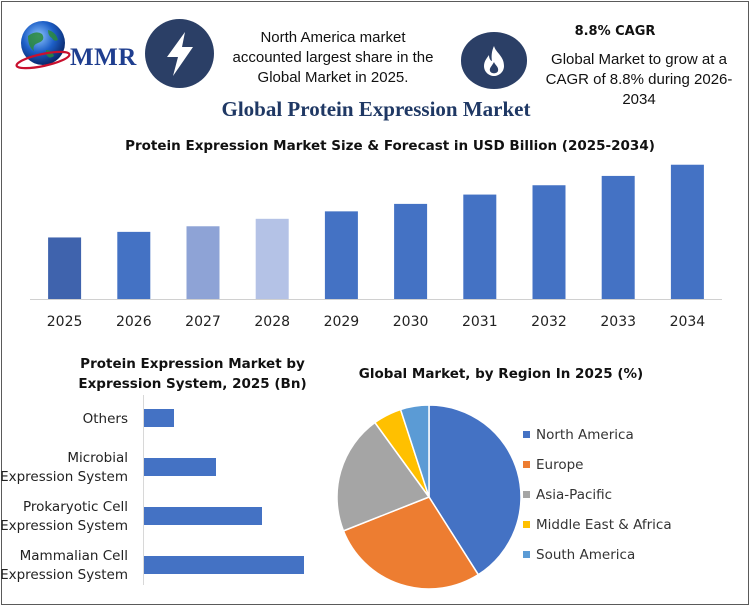 The height and width of the screenshot is (608, 752). Describe the element at coordinates (64, 516) in the screenshot. I see `category-label: Prokaryotic Cell Expression System` at that location.